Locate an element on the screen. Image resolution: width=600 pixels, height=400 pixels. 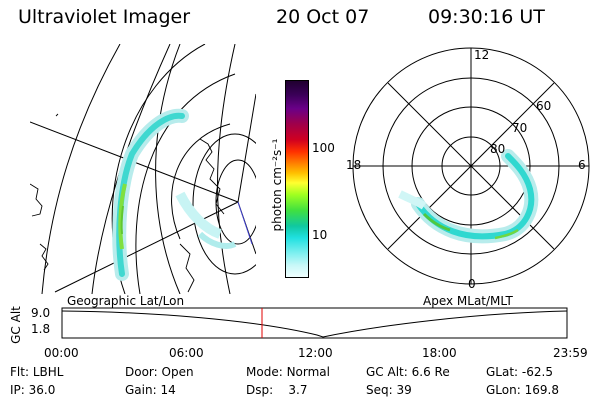
gc-alt-tick-9: 9.0 is located at coordinates (41, 313).